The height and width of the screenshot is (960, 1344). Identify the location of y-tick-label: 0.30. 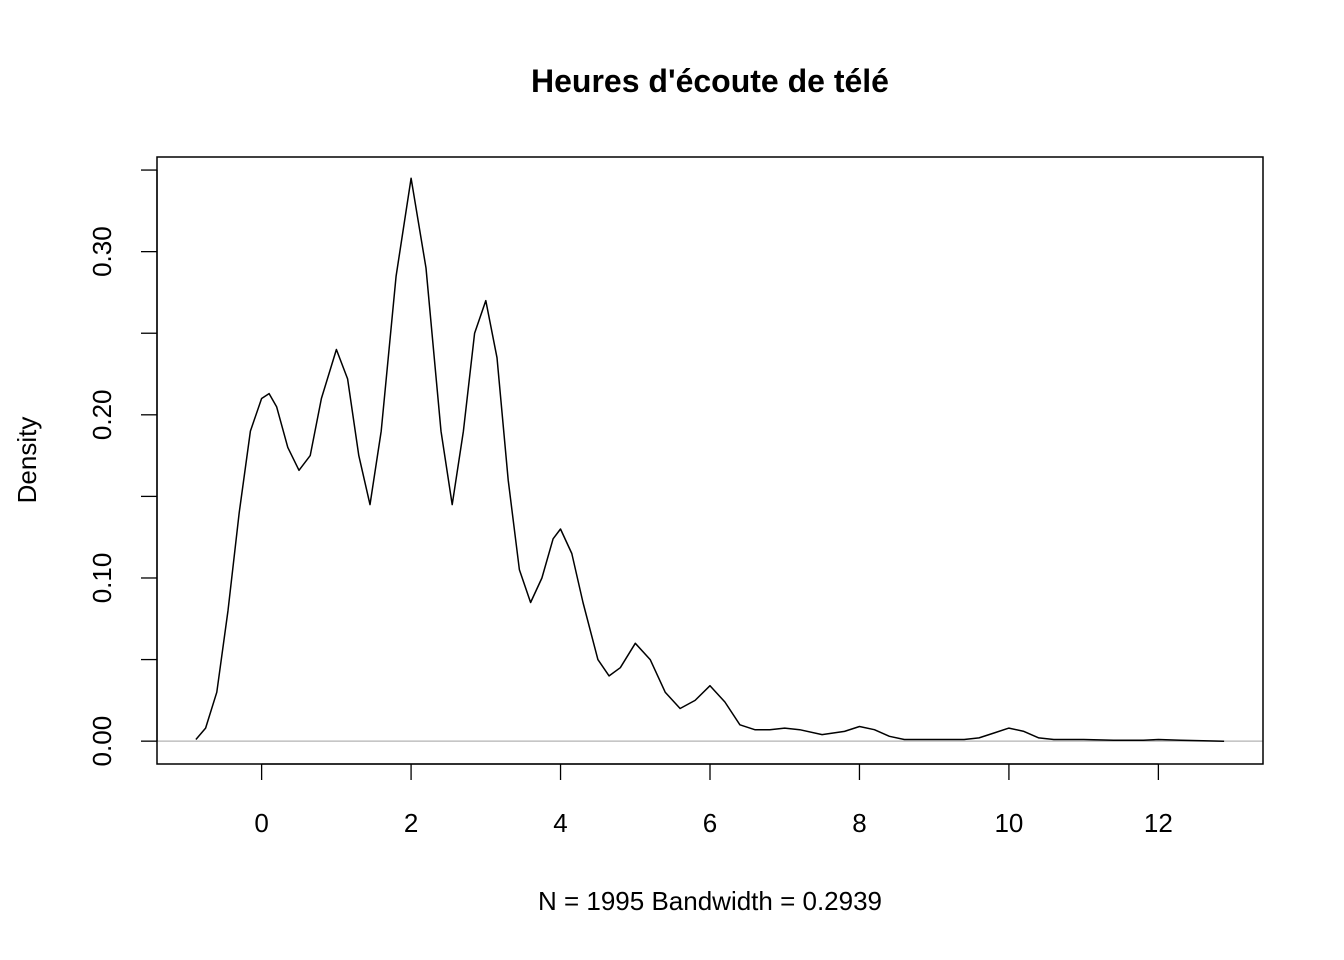
(102, 251).